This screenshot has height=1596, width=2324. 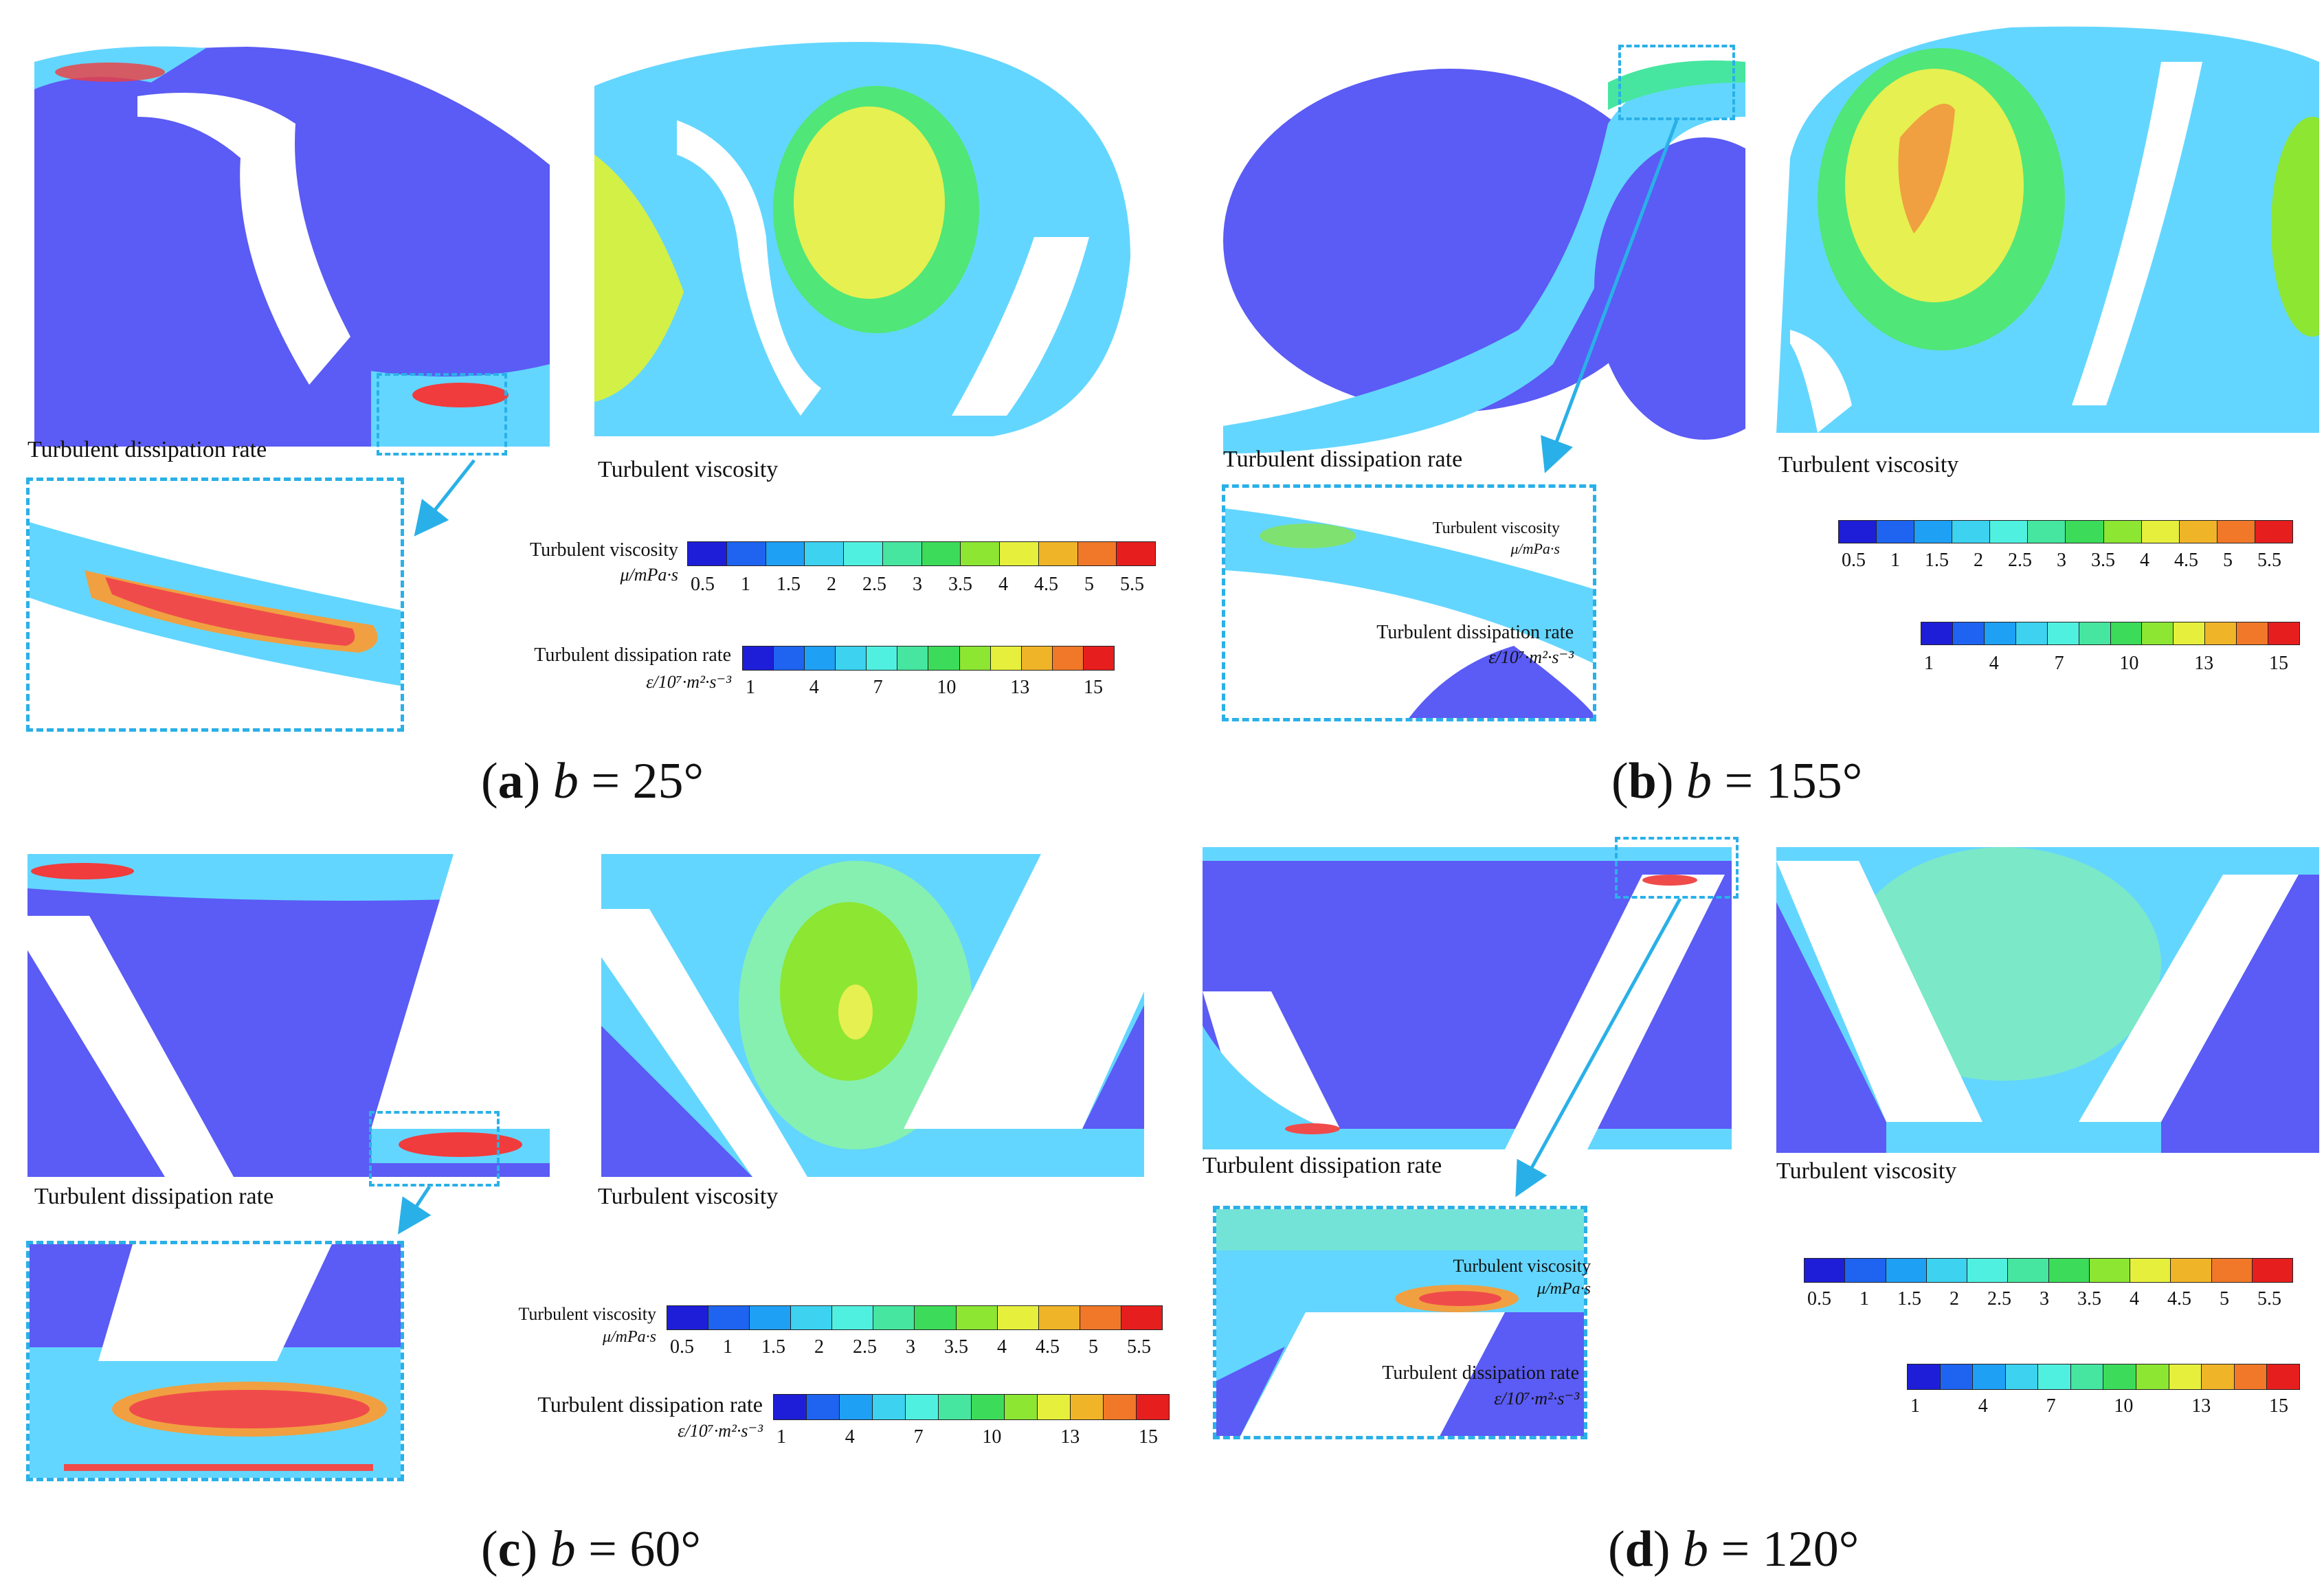 I want to click on colorbar-tick: 15, so click(x=2278, y=1406).